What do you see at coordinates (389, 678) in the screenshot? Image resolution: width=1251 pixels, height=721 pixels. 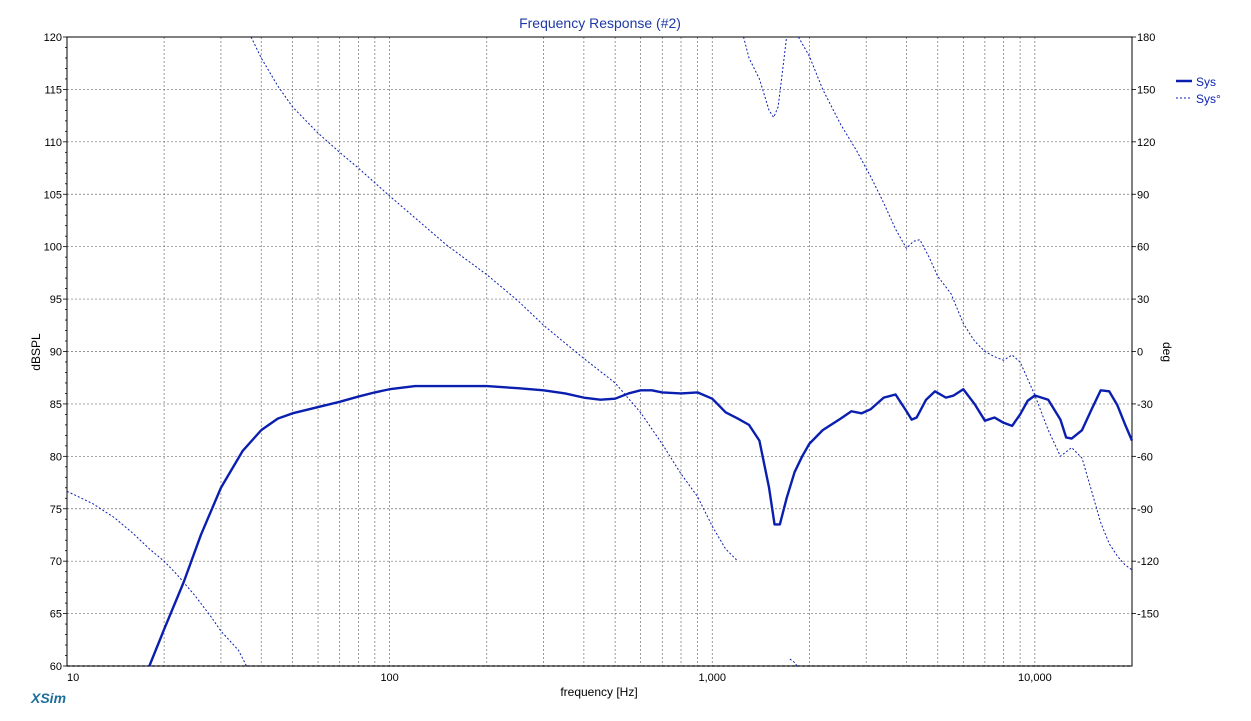 I see `x-tick-label: 100` at bounding box center [389, 678].